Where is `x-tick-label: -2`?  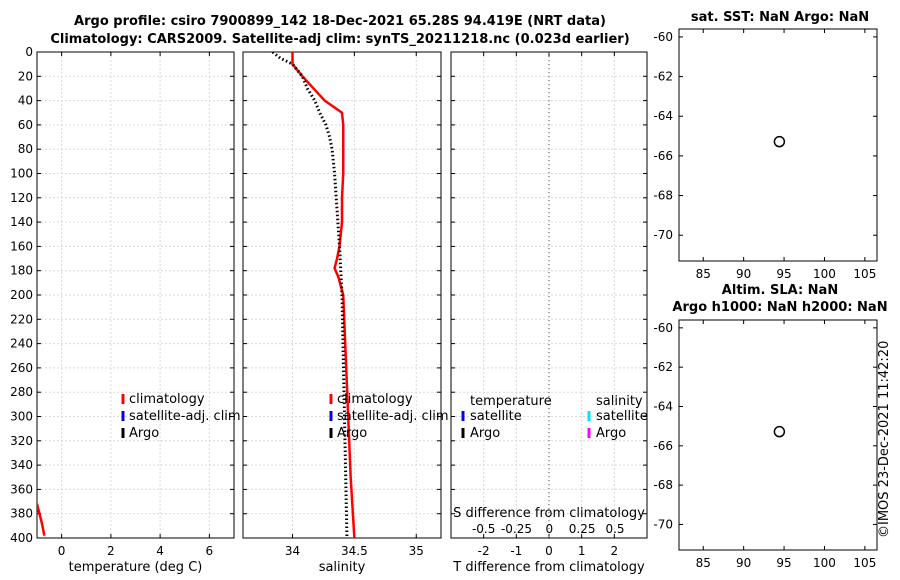
x-tick-label: -2 is located at coordinates (484, 551).